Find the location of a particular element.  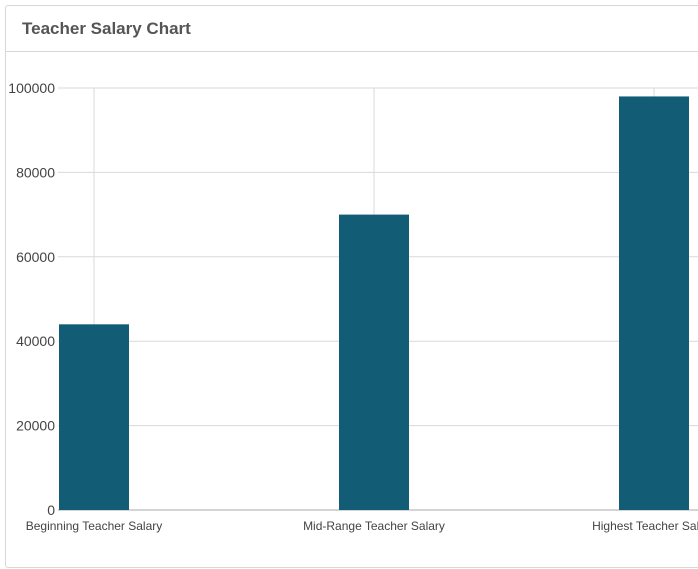

panel-header: Teacher Salary Chart is located at coordinates (352, 29).